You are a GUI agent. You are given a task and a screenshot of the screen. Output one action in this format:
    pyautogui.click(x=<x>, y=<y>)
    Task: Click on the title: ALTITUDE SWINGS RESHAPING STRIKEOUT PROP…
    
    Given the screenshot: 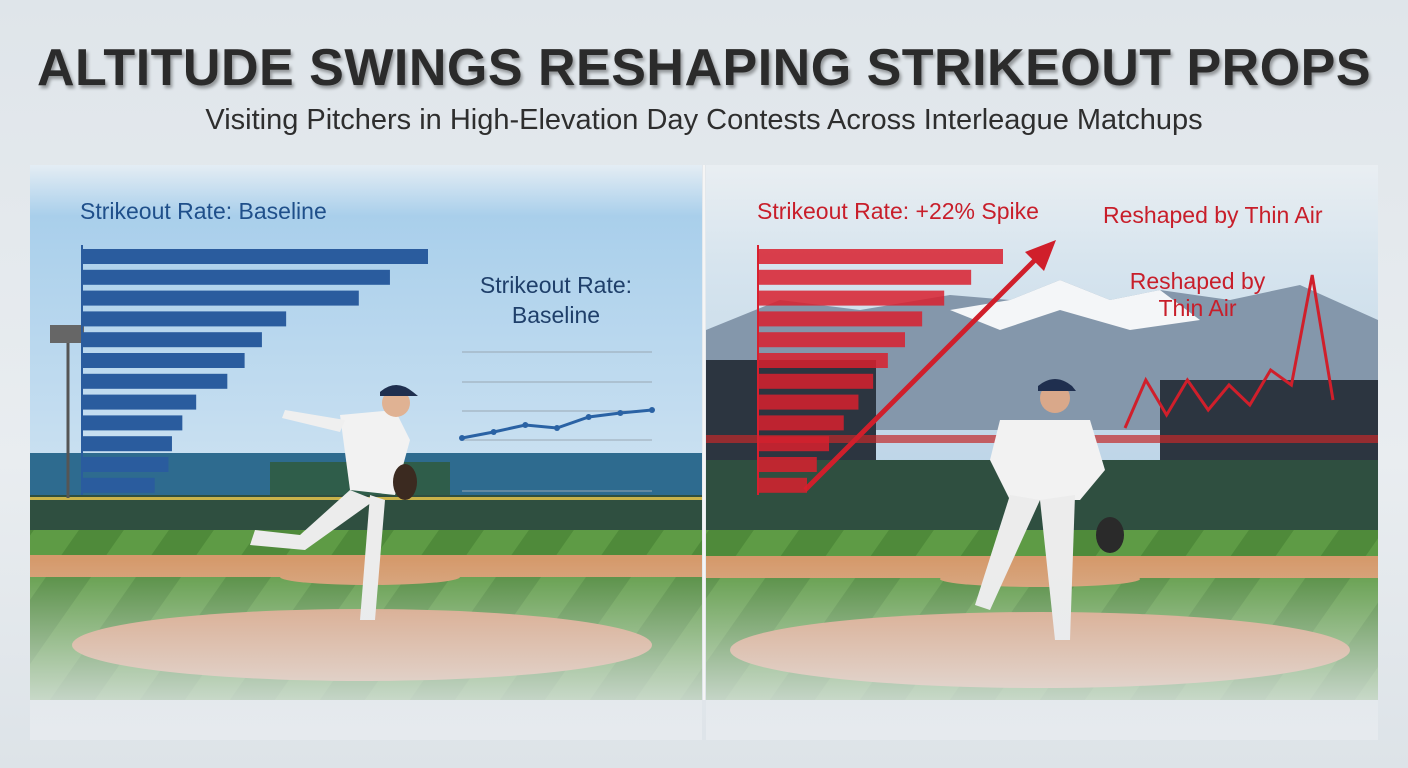 What is the action you would take?
    pyautogui.click(x=704, y=68)
    